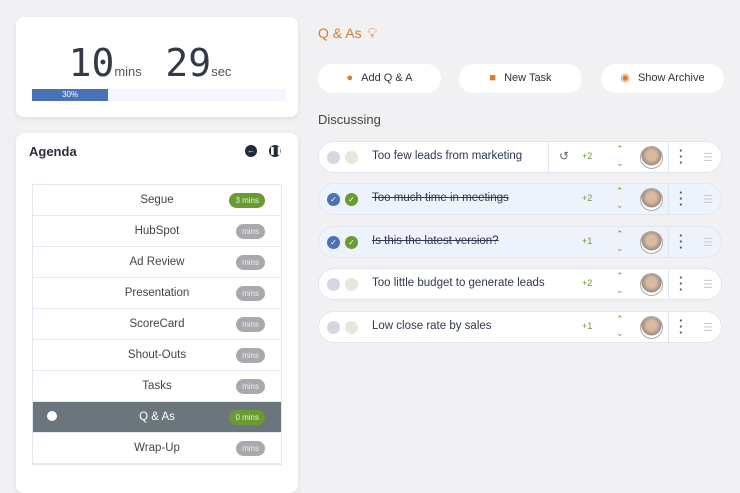 Image resolution: width=740 pixels, height=493 pixels. I want to click on timer-minutes: 10, so click(91, 63).